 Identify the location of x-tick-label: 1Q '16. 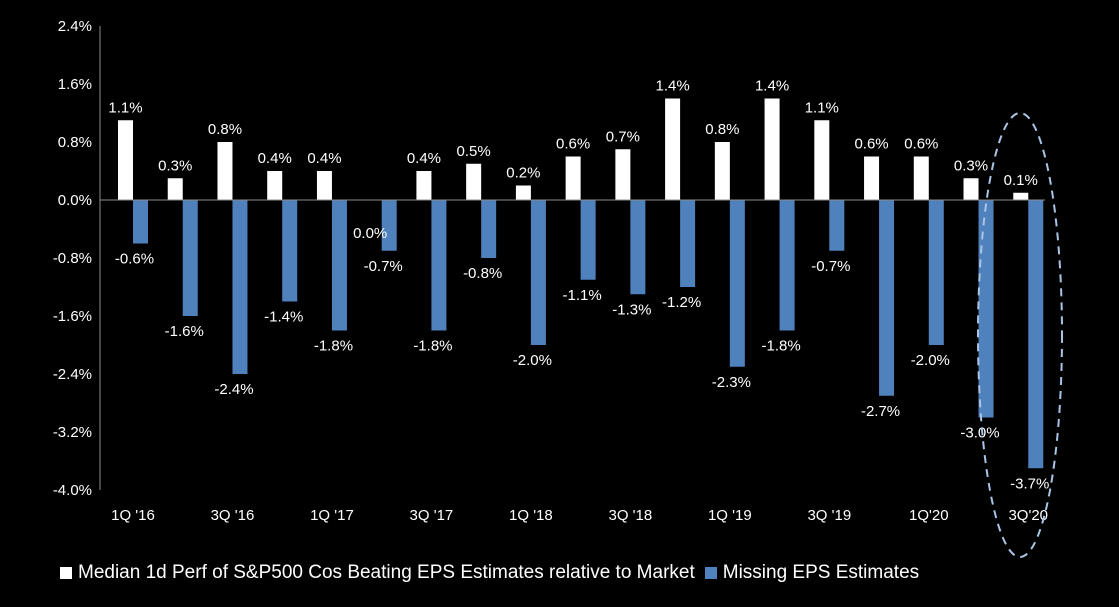
(133, 515).